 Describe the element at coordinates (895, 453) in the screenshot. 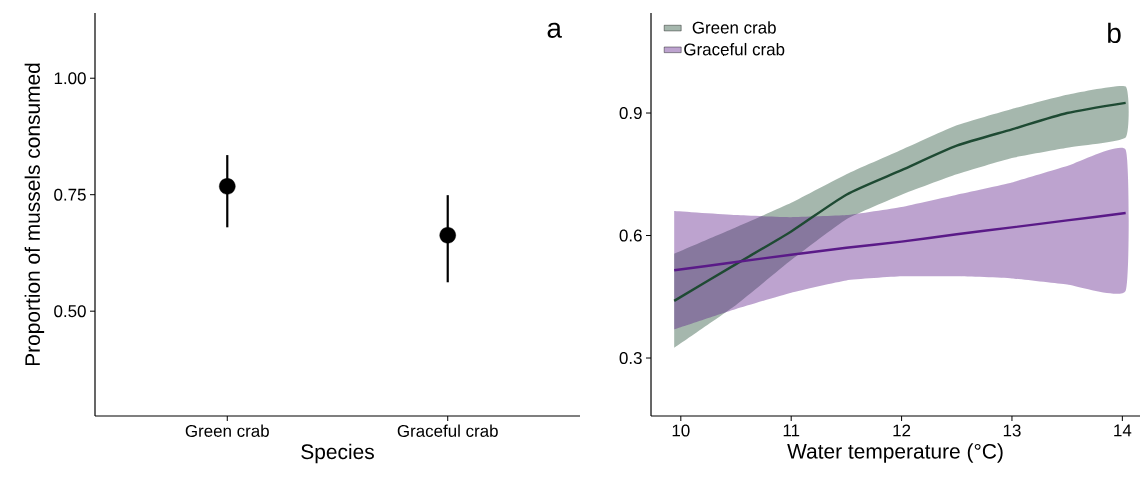

I see `x-axis-title: Water temperature (°C)` at that location.